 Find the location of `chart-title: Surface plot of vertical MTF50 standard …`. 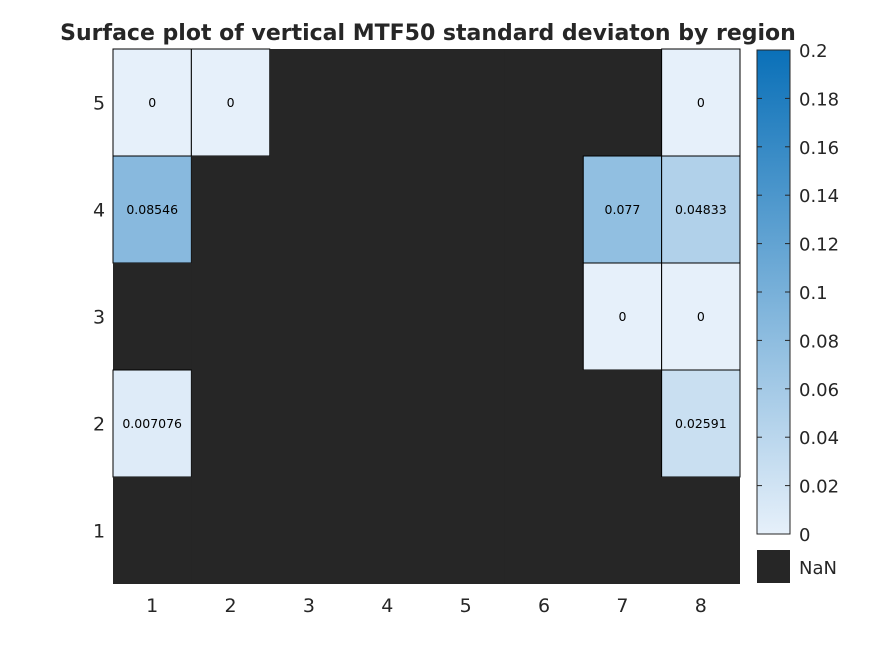

chart-title: Surface plot of vertical MTF50 standard … is located at coordinates (428, 33).